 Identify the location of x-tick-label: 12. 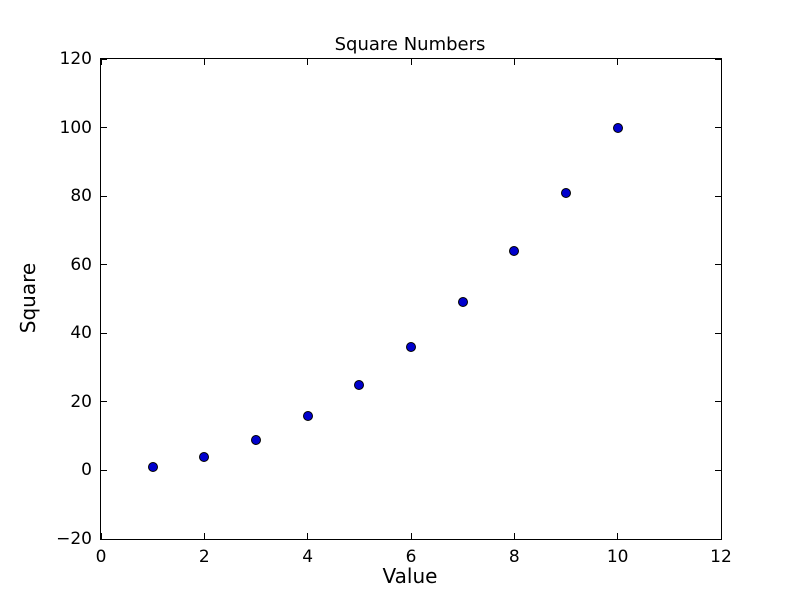
(721, 557).